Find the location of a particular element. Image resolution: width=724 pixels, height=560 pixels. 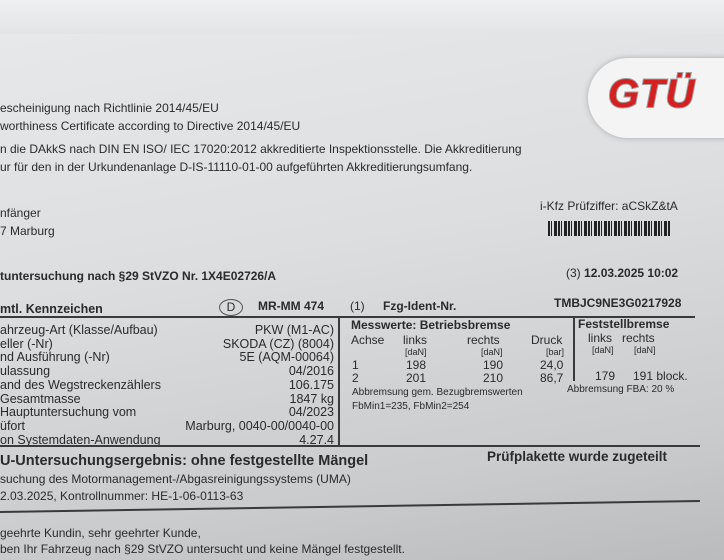

ident-prefix: (1) is located at coordinates (357, 306).